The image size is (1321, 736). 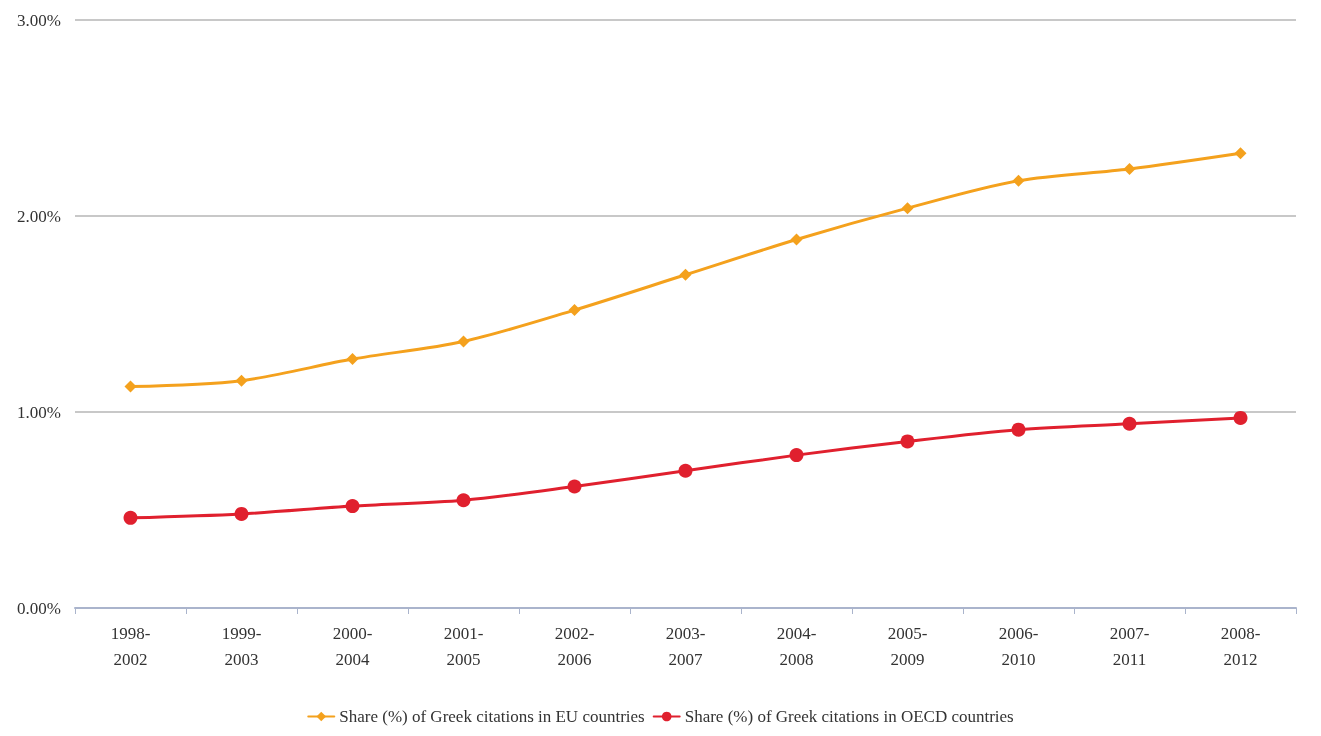 What do you see at coordinates (352, 646) in the screenshot?
I see `x-tick-label: 2000-2004` at bounding box center [352, 646].